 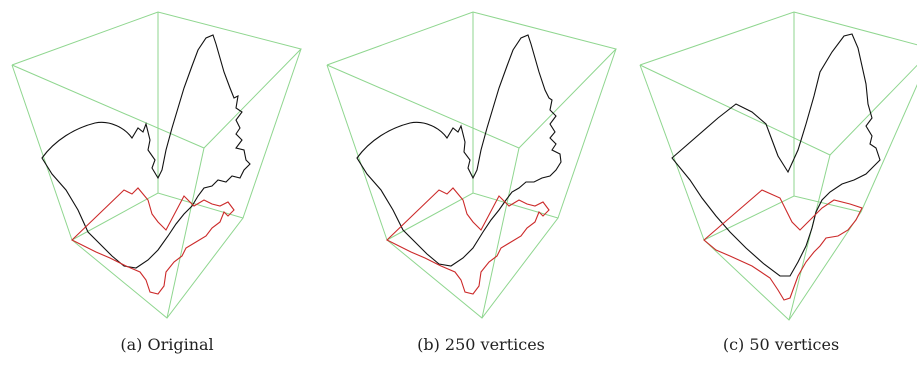 I want to click on curve-black-c, so click(x=776, y=155).